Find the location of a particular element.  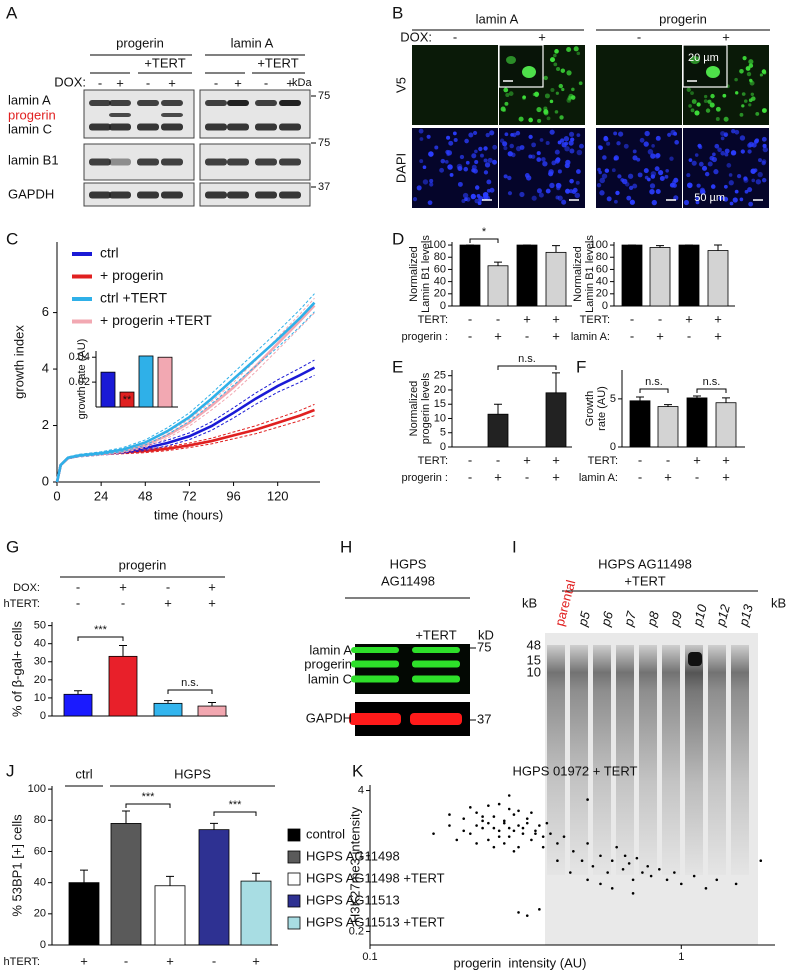

y-tick-label: 30 is located at coordinates (40, 662).